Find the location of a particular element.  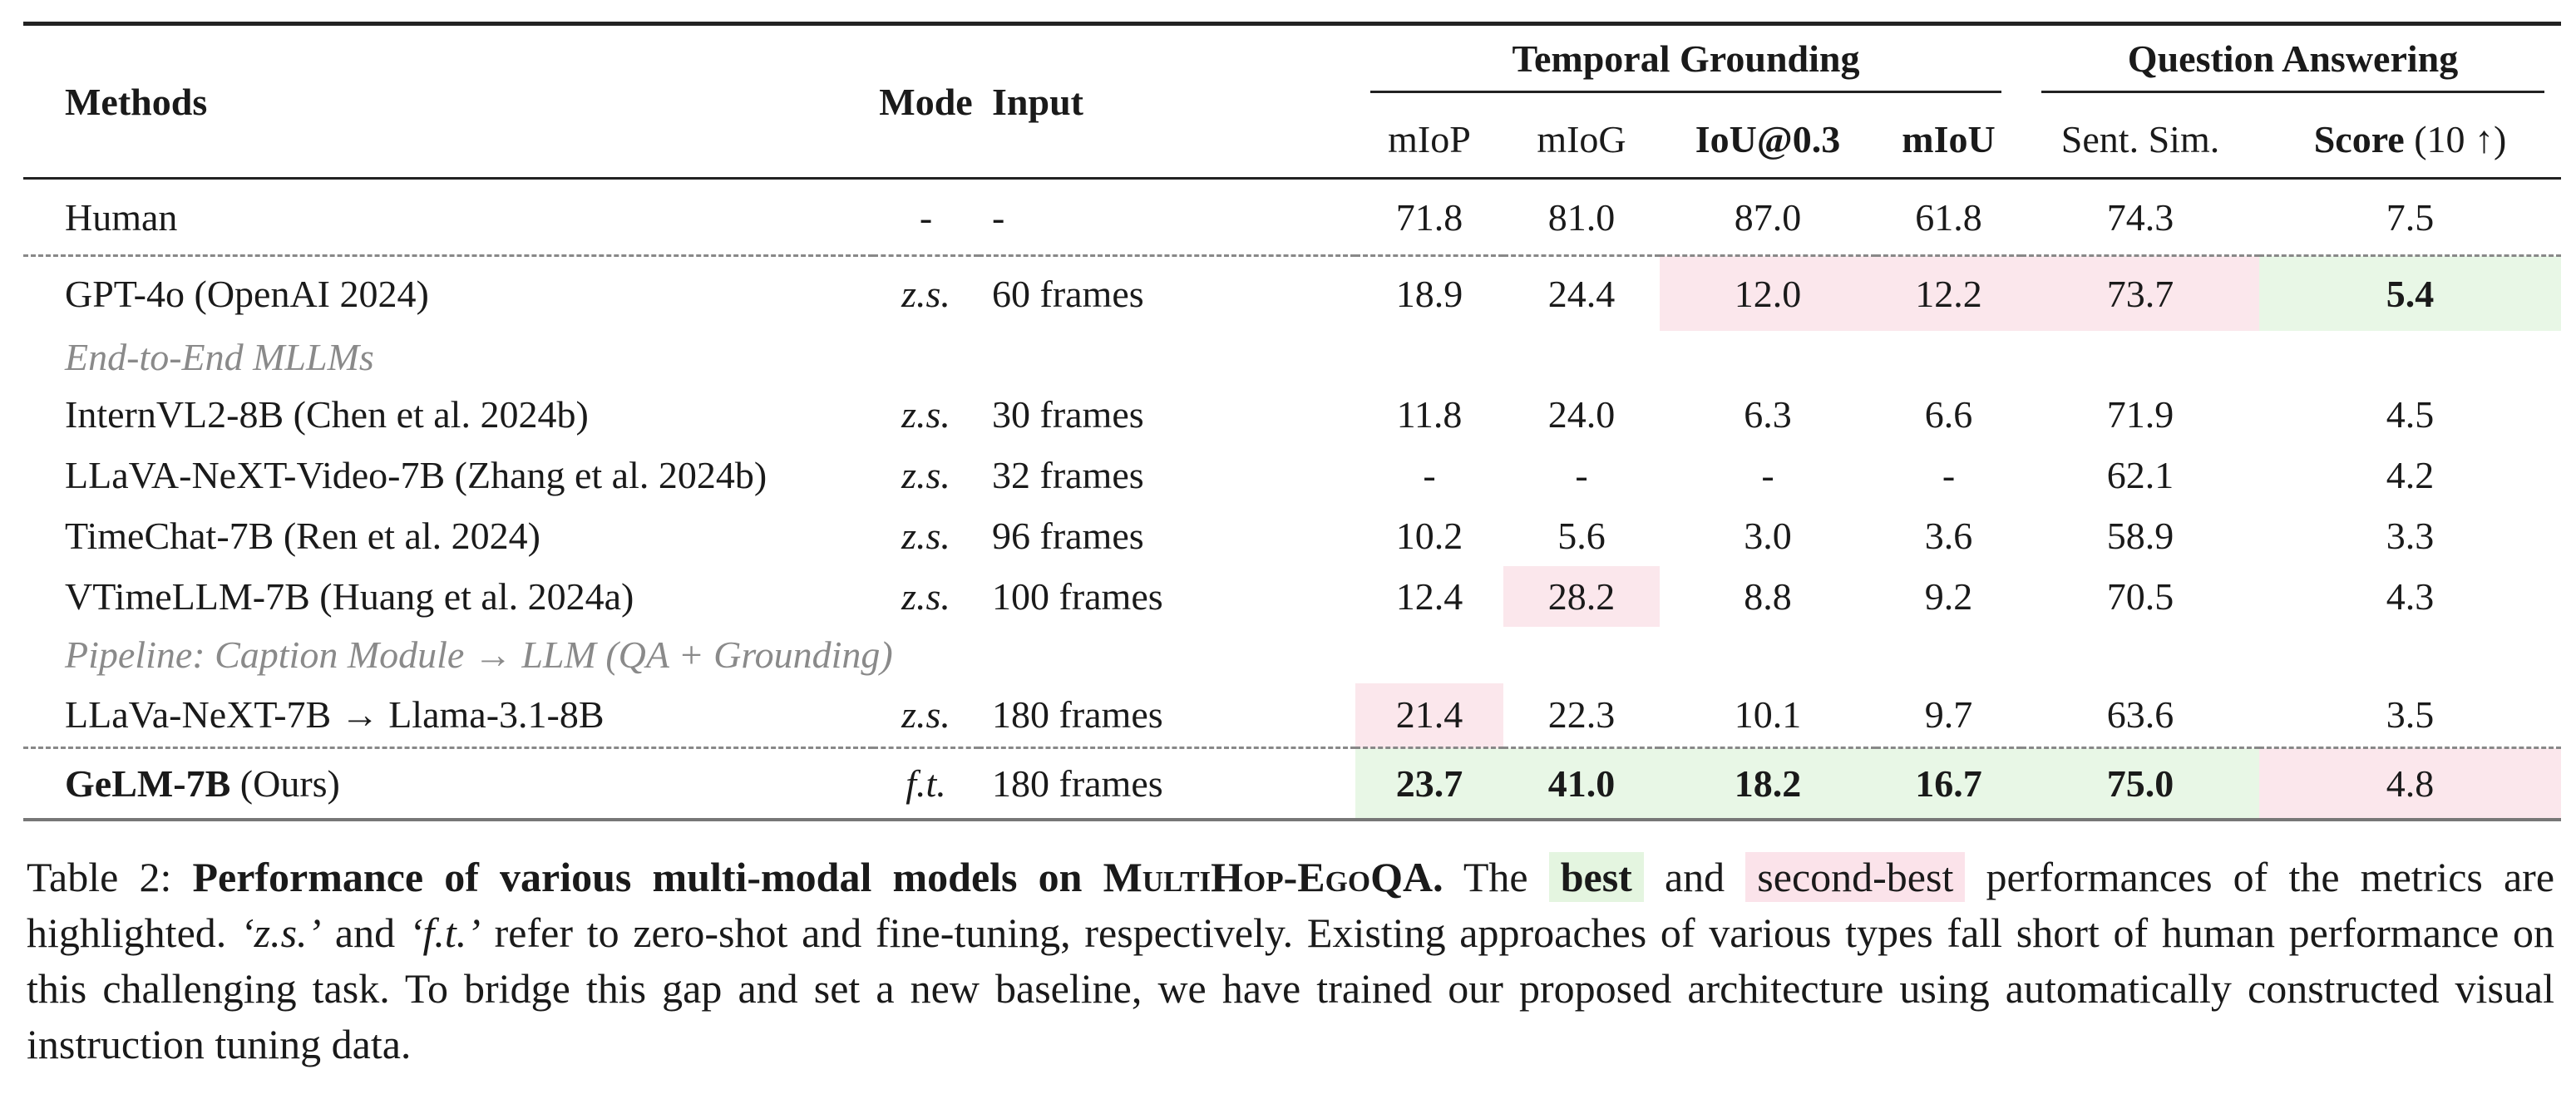

cell-iou03: 12.0 is located at coordinates (1768, 292).